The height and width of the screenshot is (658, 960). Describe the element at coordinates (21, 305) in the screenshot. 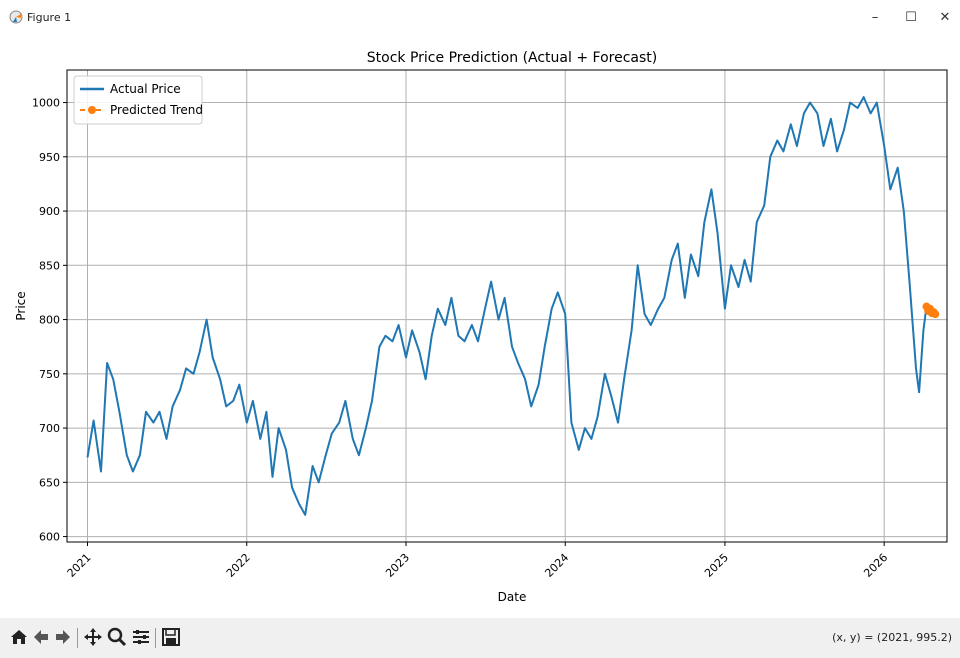

I see `y-axis-label: Price` at that location.